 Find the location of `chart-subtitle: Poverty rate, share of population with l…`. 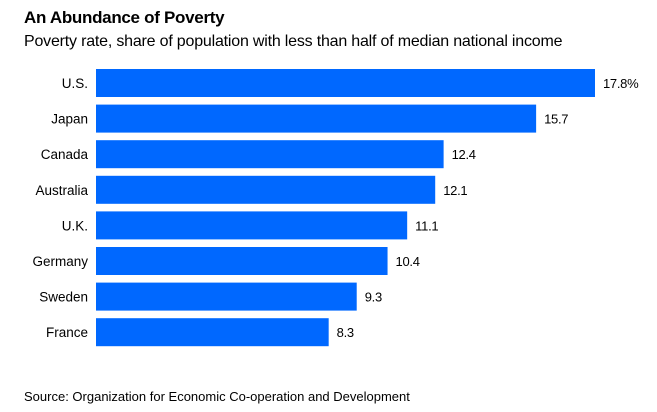

chart-subtitle: Poverty rate, share of population with l… is located at coordinates (293, 41).